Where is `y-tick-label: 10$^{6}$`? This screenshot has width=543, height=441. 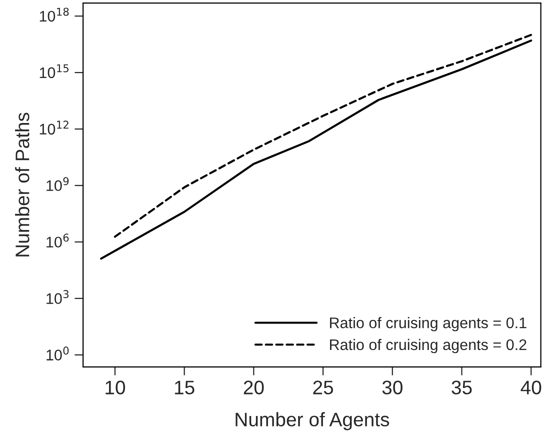 y-tick-label: 10$^{6}$ is located at coordinates (57, 241).